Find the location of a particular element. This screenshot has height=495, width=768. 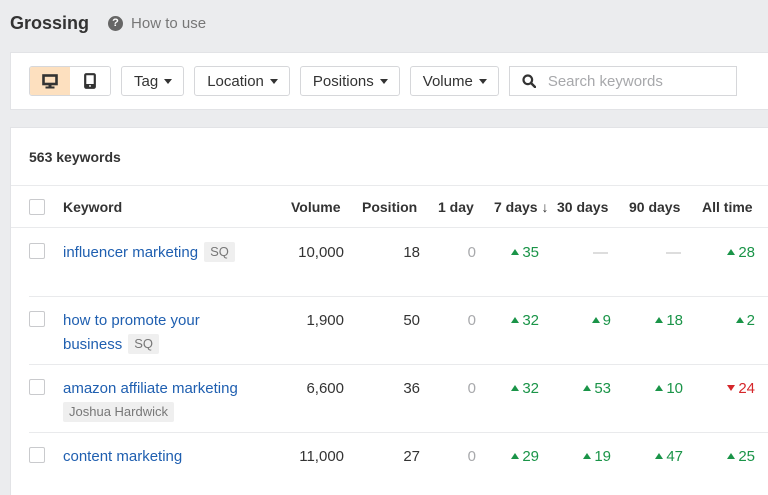

device-toggle is located at coordinates (70, 81).